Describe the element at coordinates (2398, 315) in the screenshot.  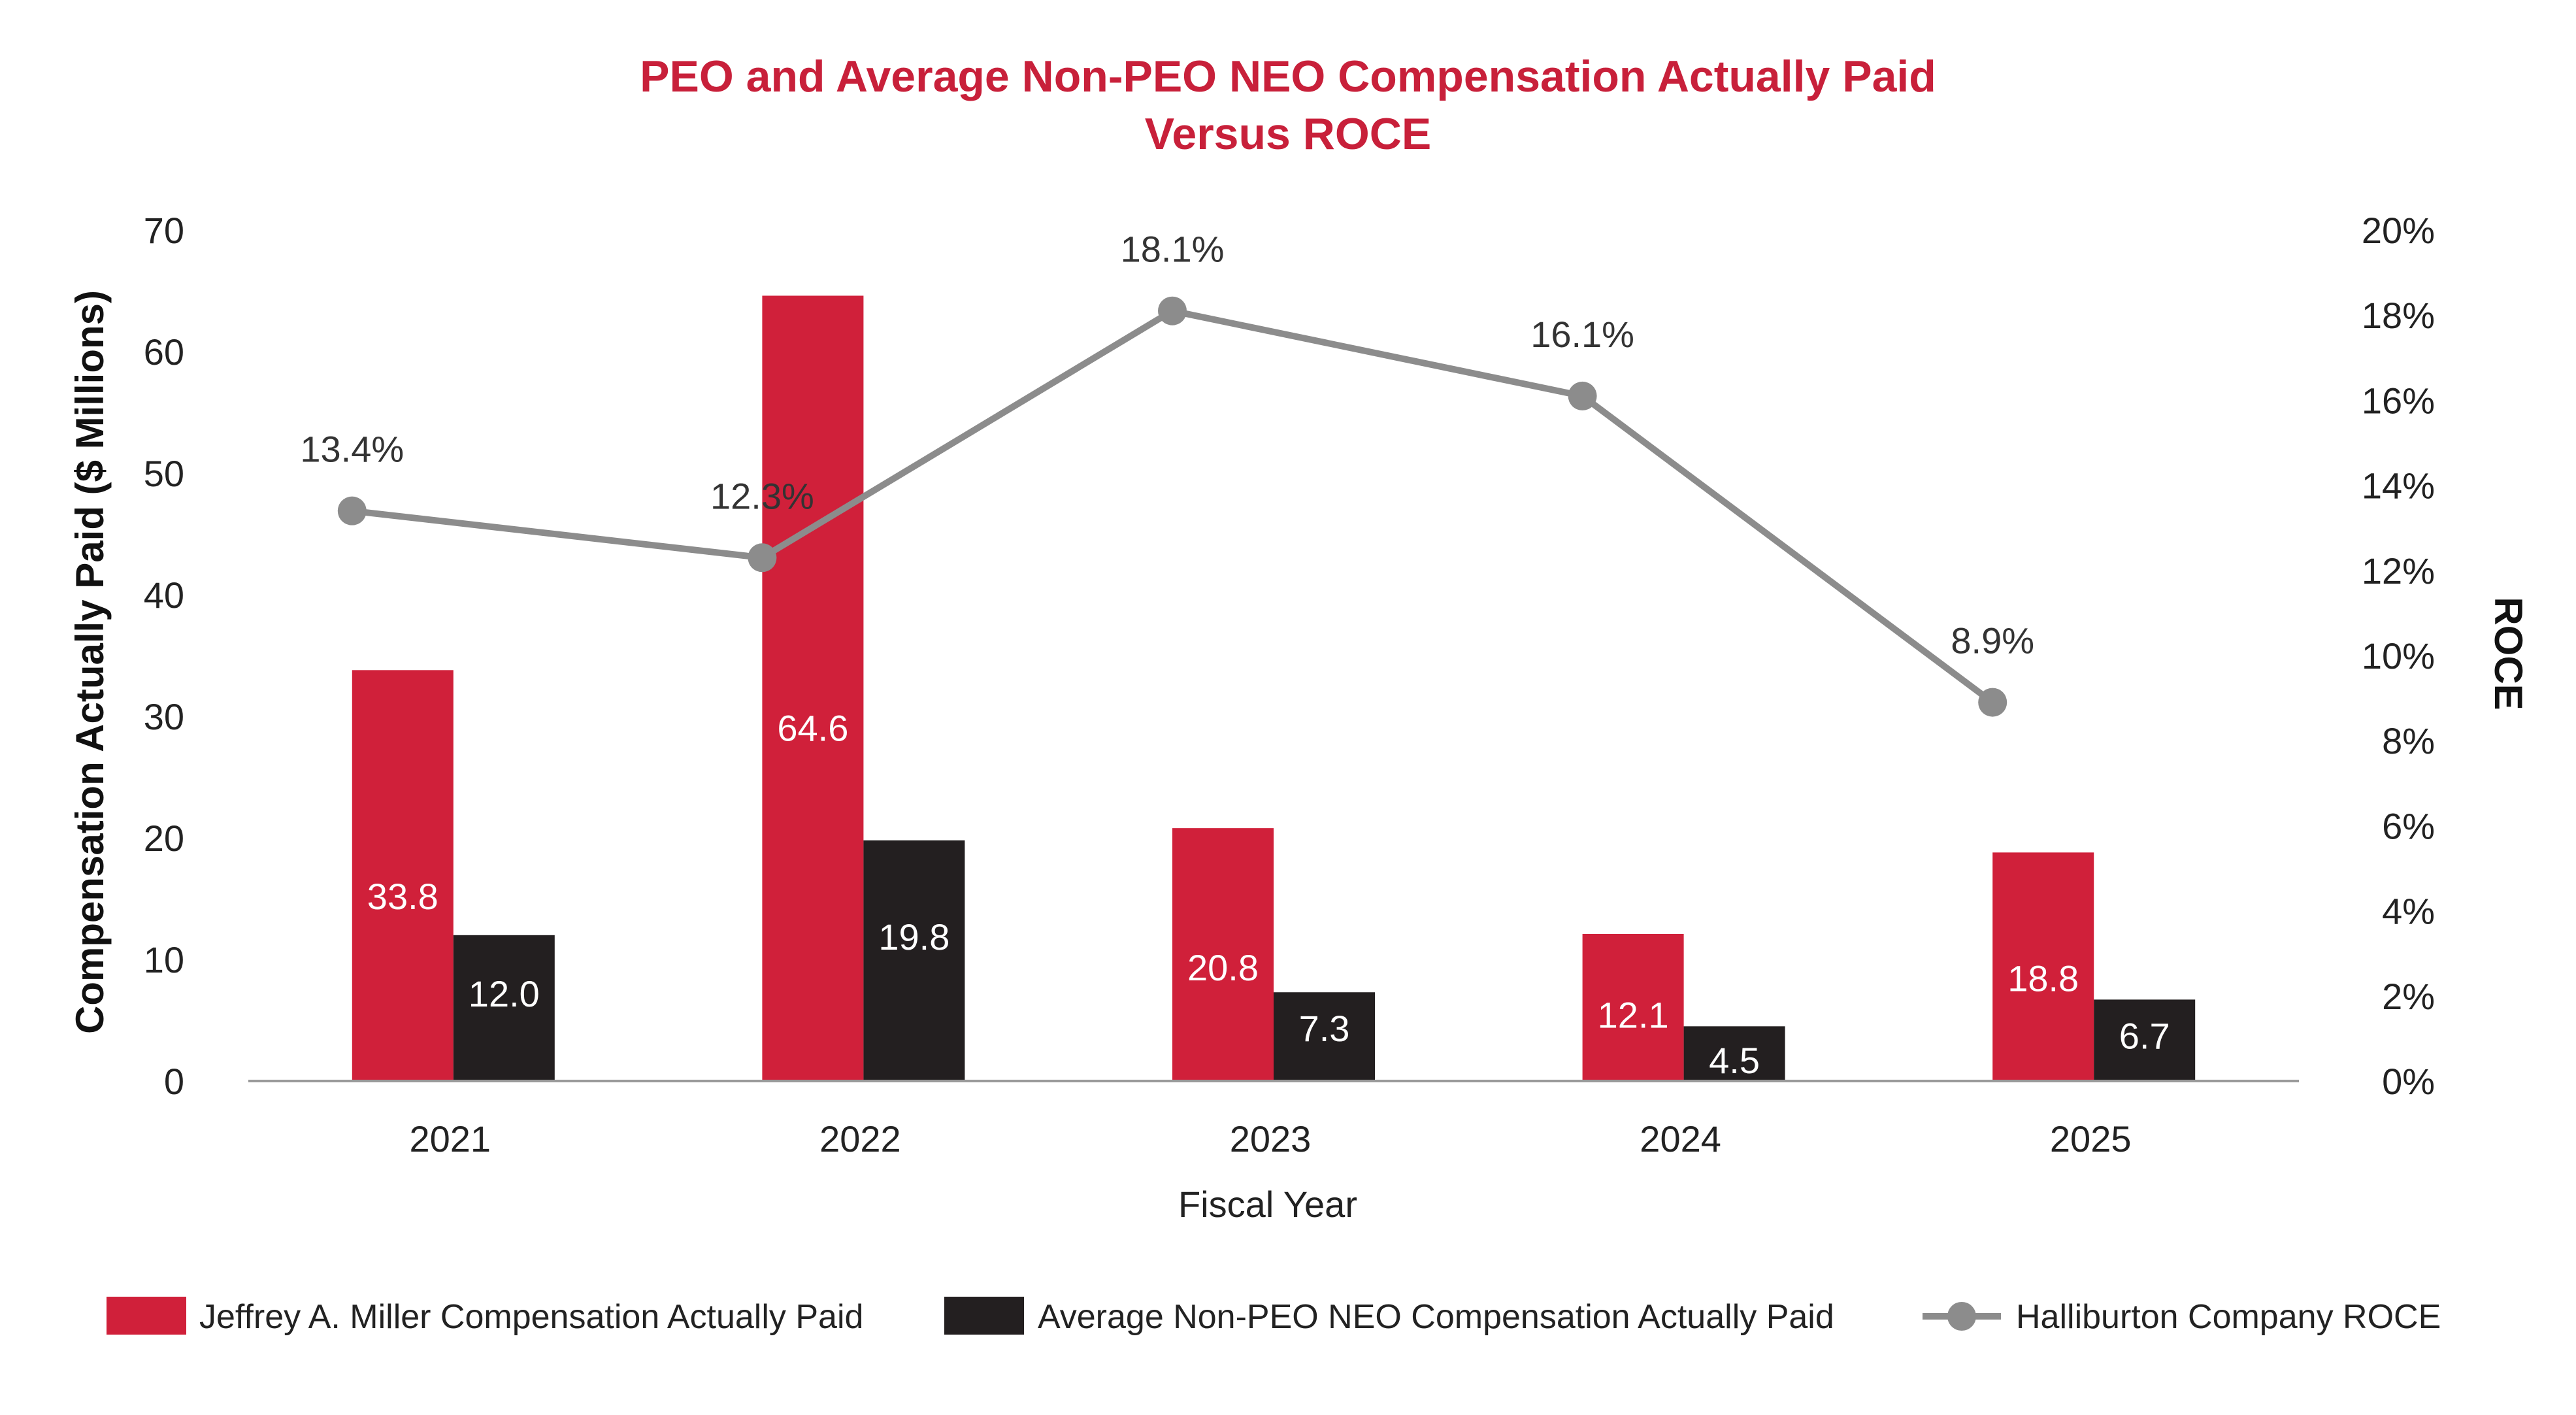
I see `y2-tick-label: 18%` at that location.